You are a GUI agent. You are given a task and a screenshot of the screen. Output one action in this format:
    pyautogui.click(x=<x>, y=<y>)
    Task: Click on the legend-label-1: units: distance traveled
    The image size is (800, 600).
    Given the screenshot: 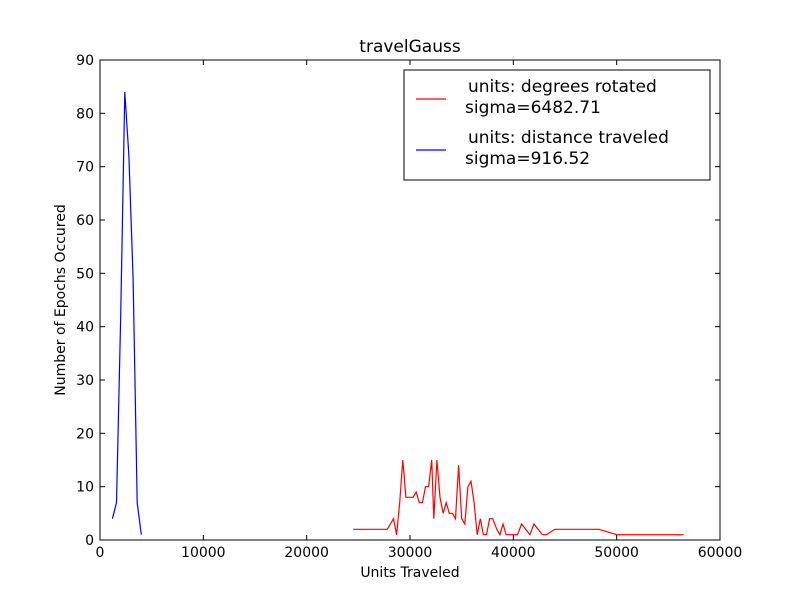 What is the action you would take?
    pyautogui.click(x=568, y=138)
    